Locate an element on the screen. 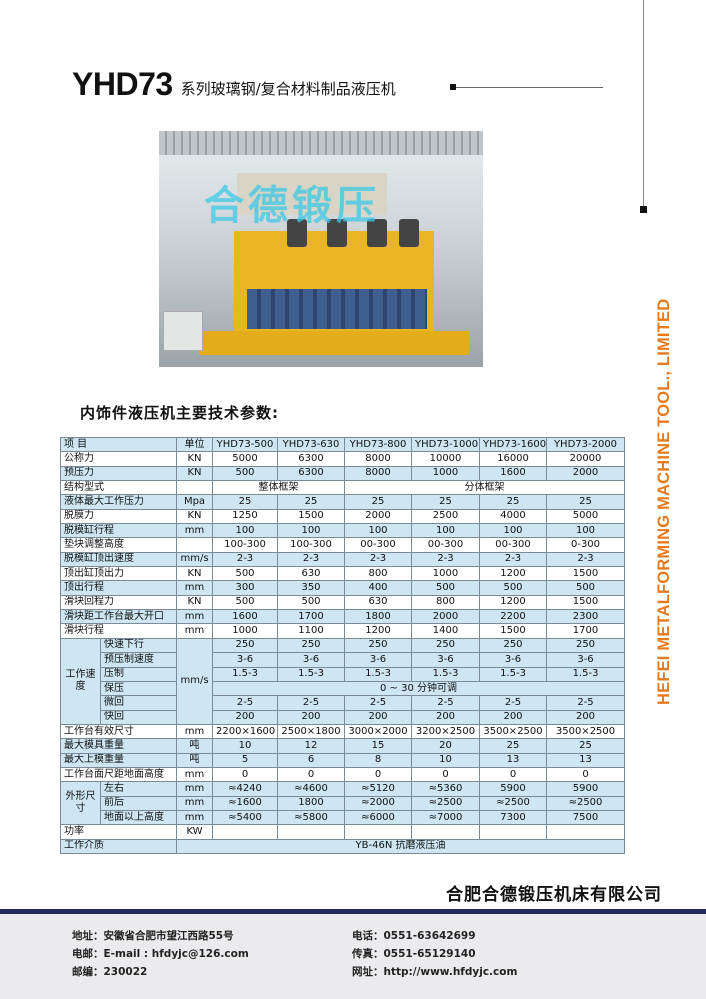  table-cell: 整体框架 is located at coordinates (278, 488).